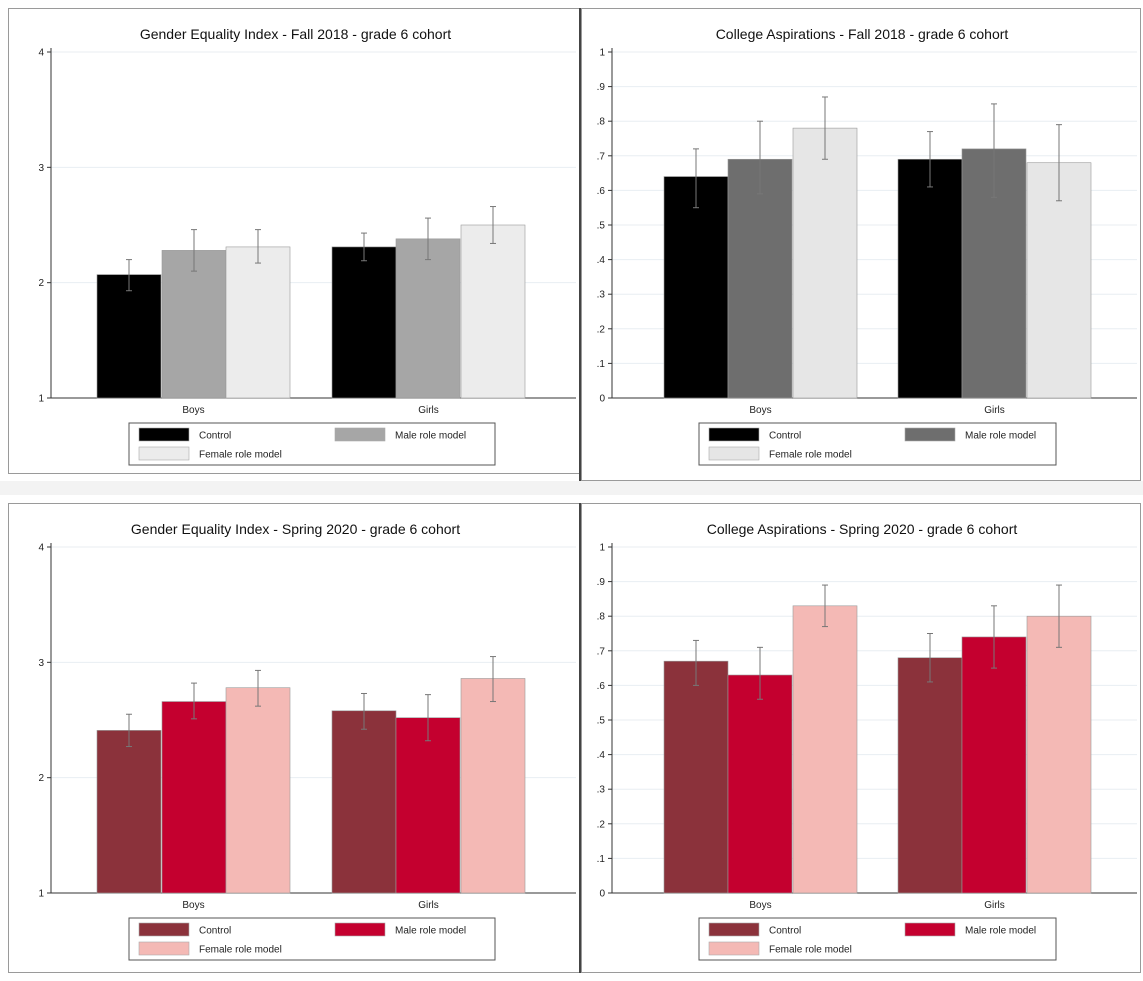 This screenshot has height=981, width=1143. I want to click on y-tick-label: .5, so click(601, 226).